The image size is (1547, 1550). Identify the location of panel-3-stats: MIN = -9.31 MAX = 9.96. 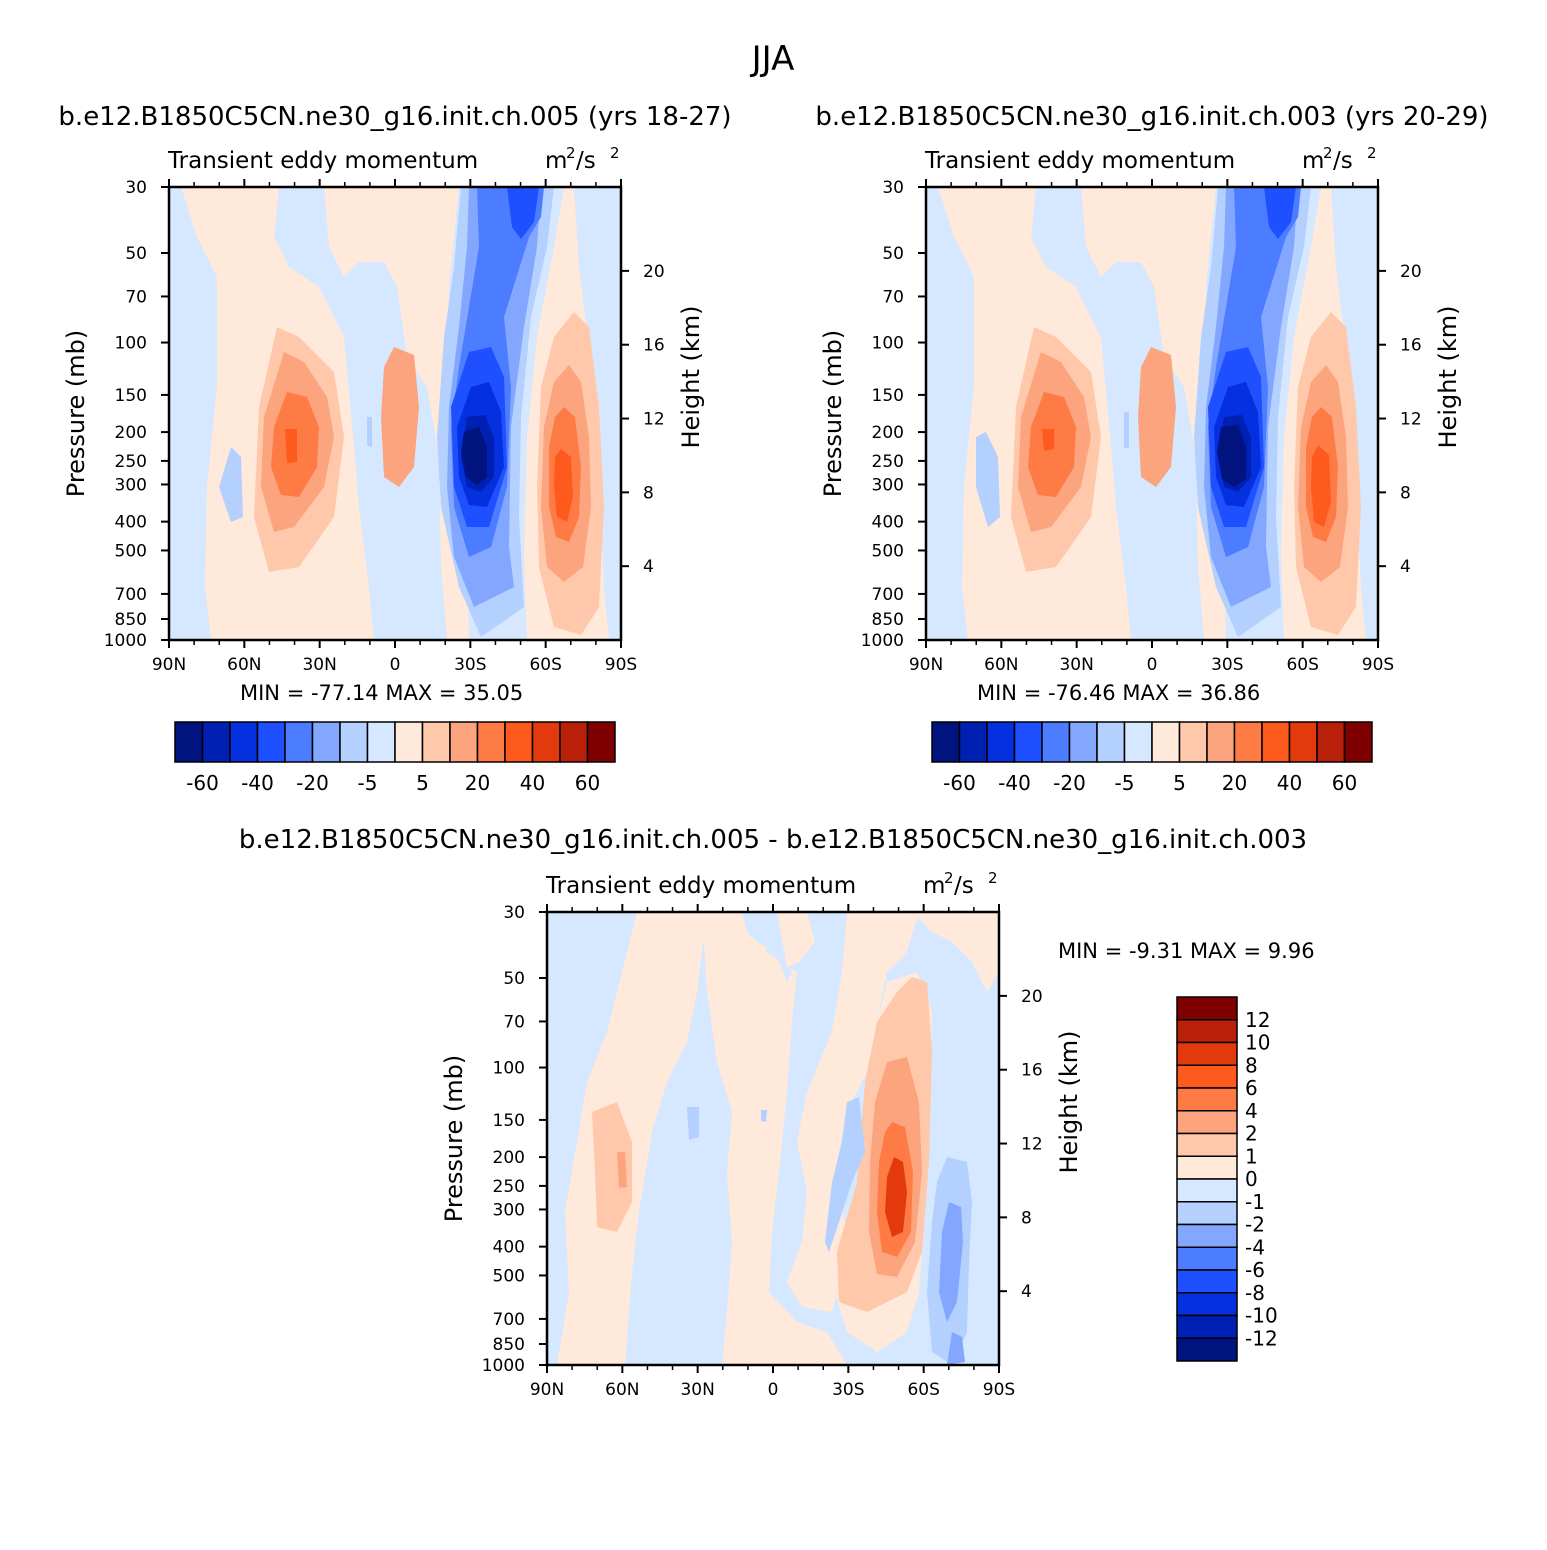
(1186, 951).